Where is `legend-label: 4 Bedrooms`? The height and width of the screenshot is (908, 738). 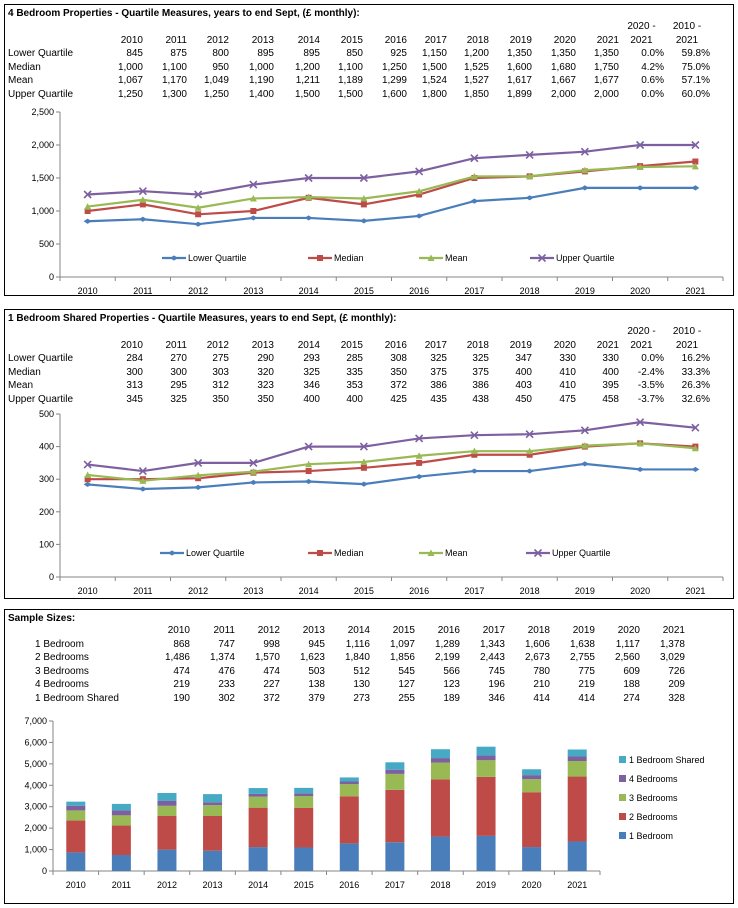
legend-label: 4 Bedrooms is located at coordinates (653, 779).